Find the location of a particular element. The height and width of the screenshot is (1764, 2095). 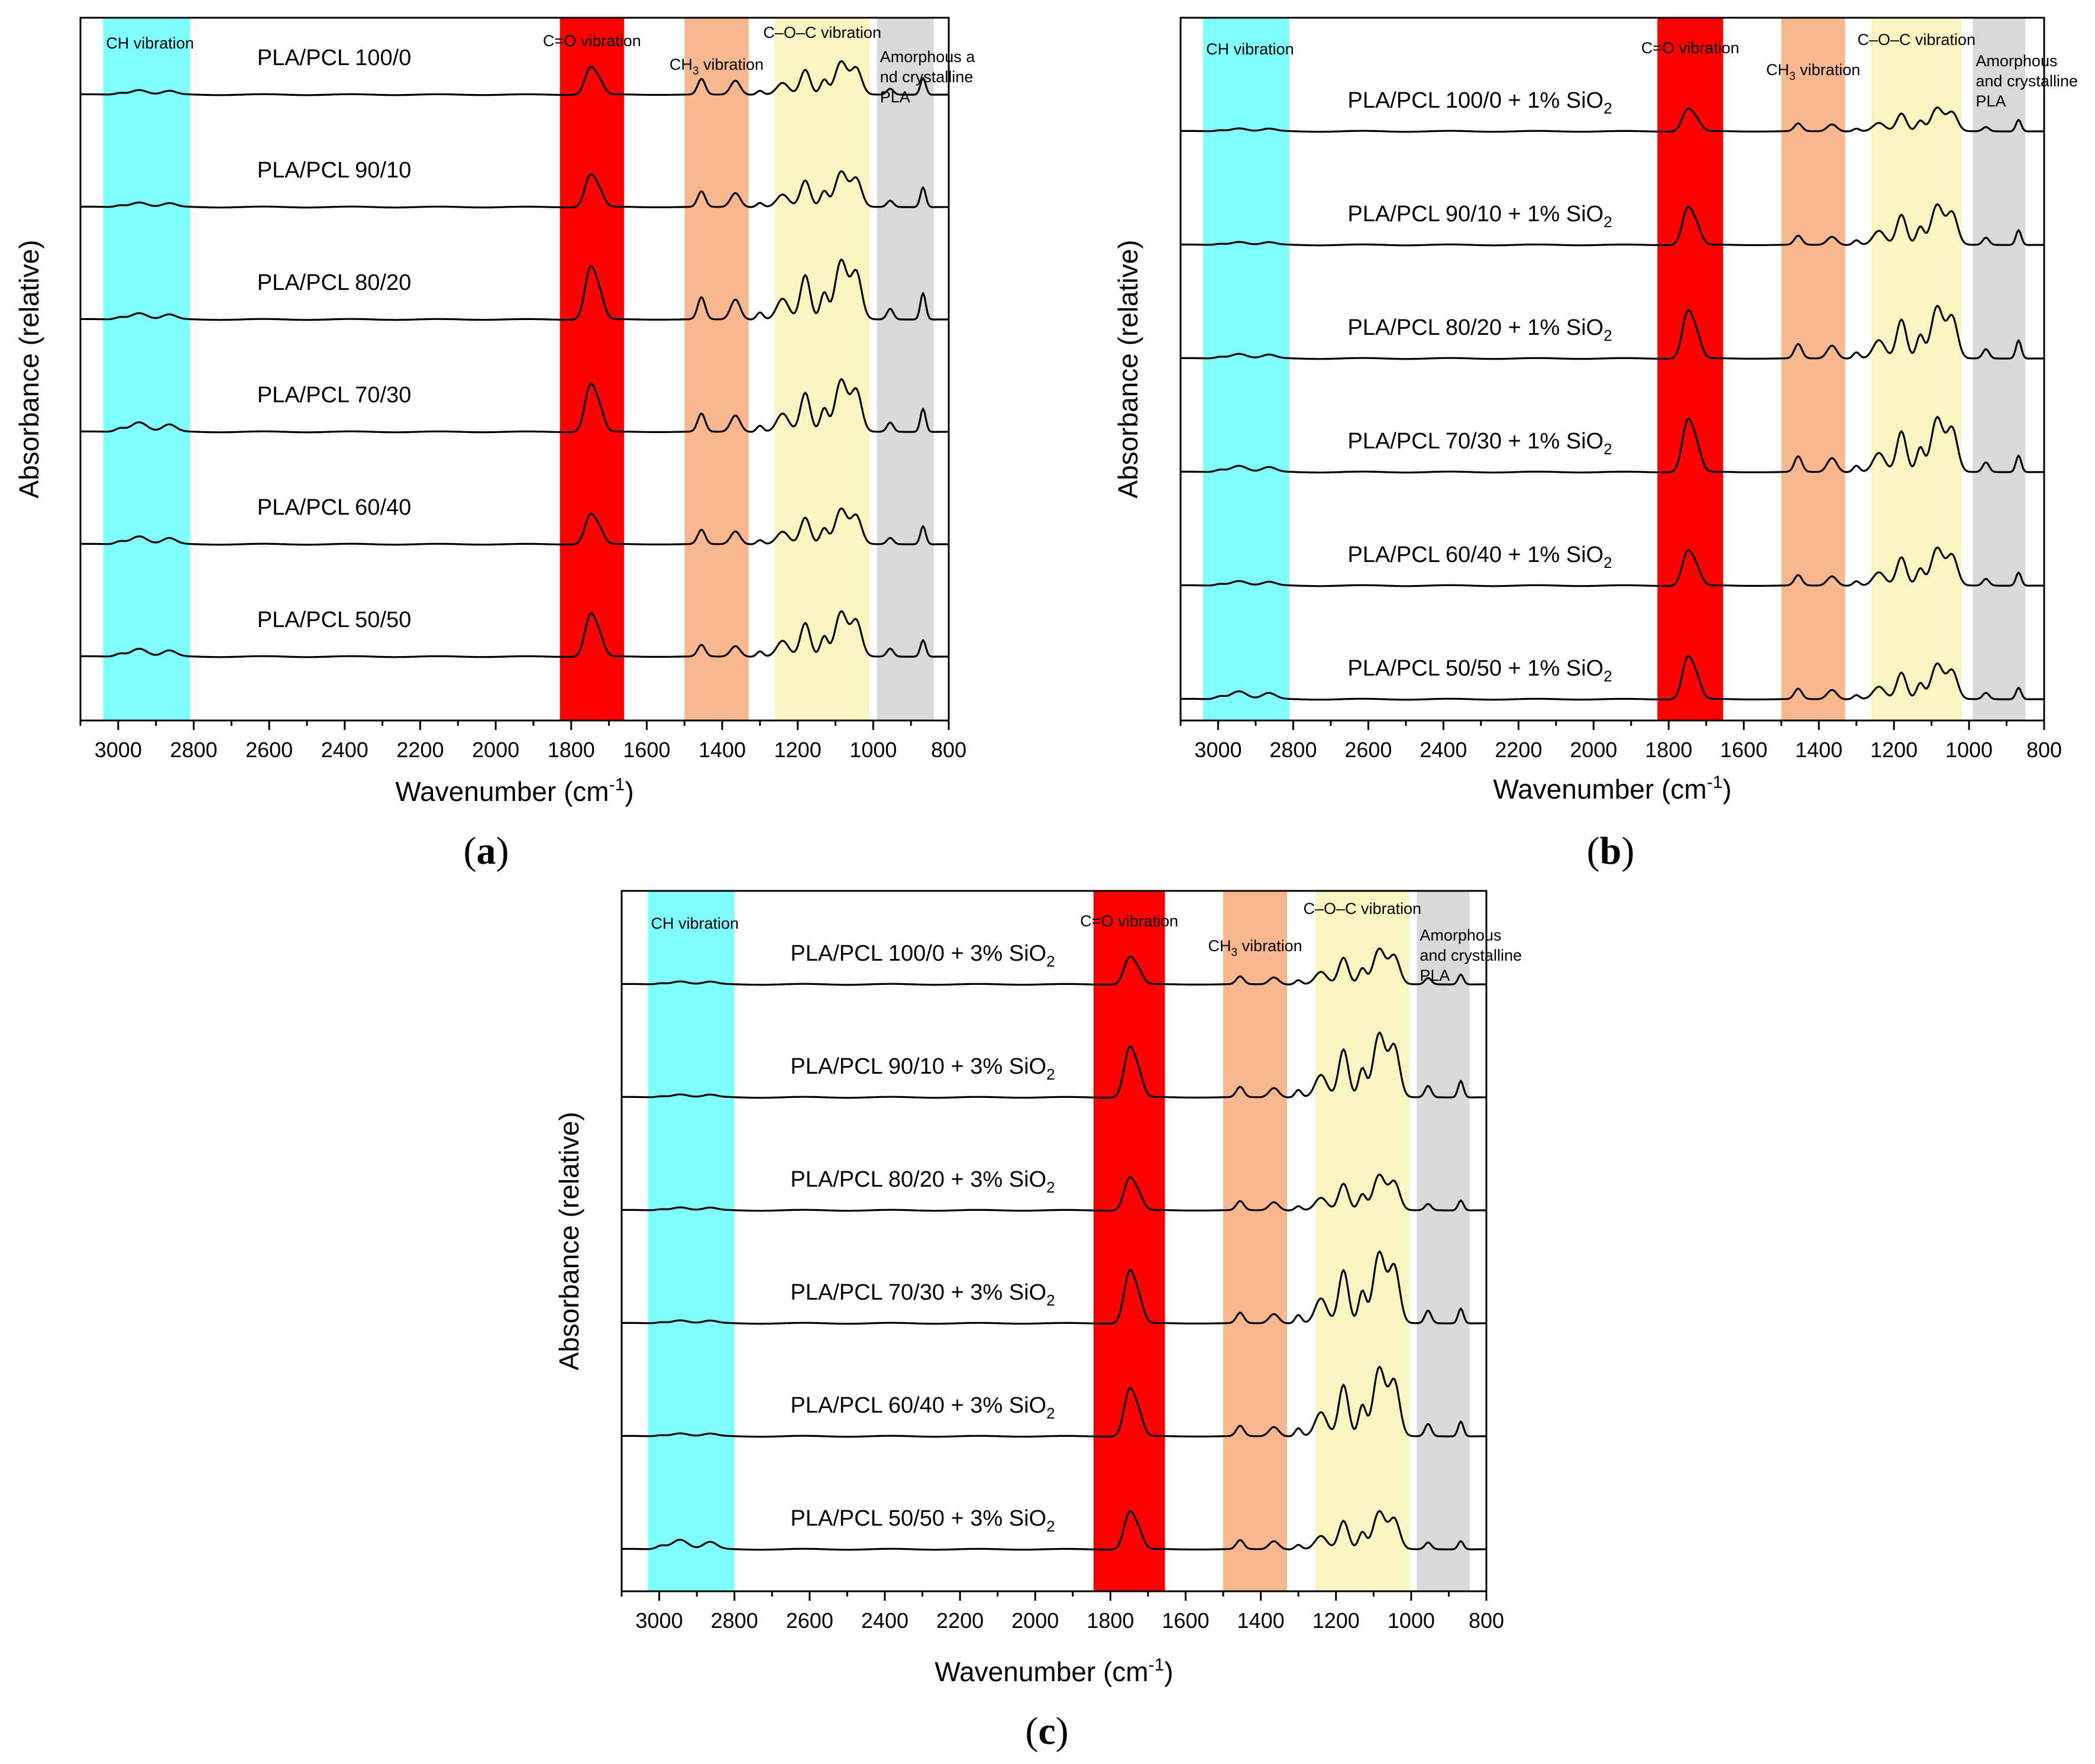

series-label-text: PLA/PCL 80/20 is located at coordinates (334, 282).